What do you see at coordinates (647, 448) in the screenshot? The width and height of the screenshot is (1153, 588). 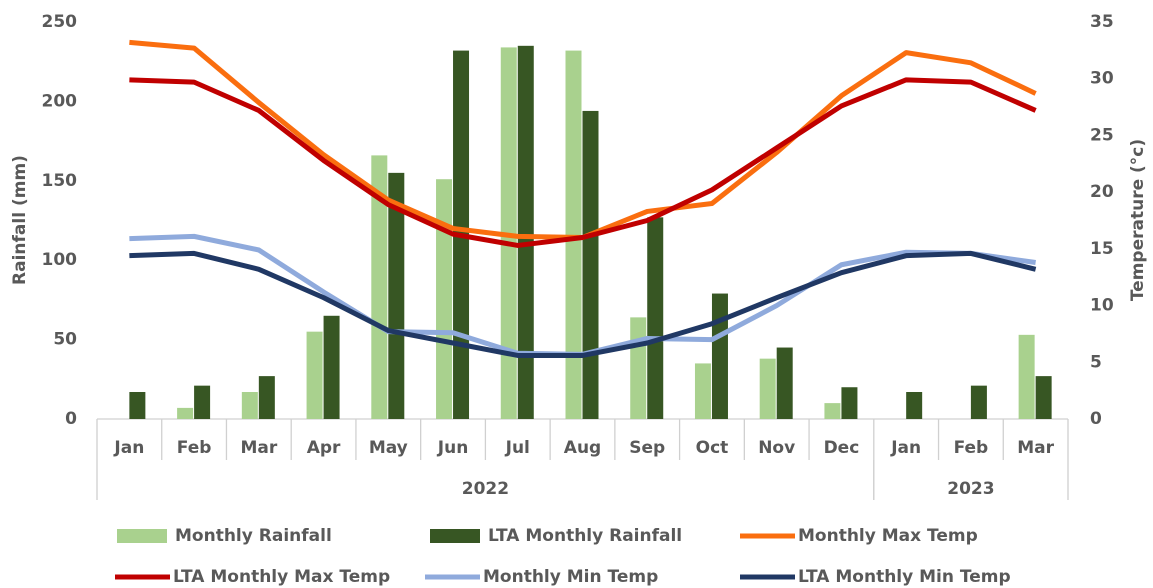 I see `x-tick-label: Sep` at bounding box center [647, 448].